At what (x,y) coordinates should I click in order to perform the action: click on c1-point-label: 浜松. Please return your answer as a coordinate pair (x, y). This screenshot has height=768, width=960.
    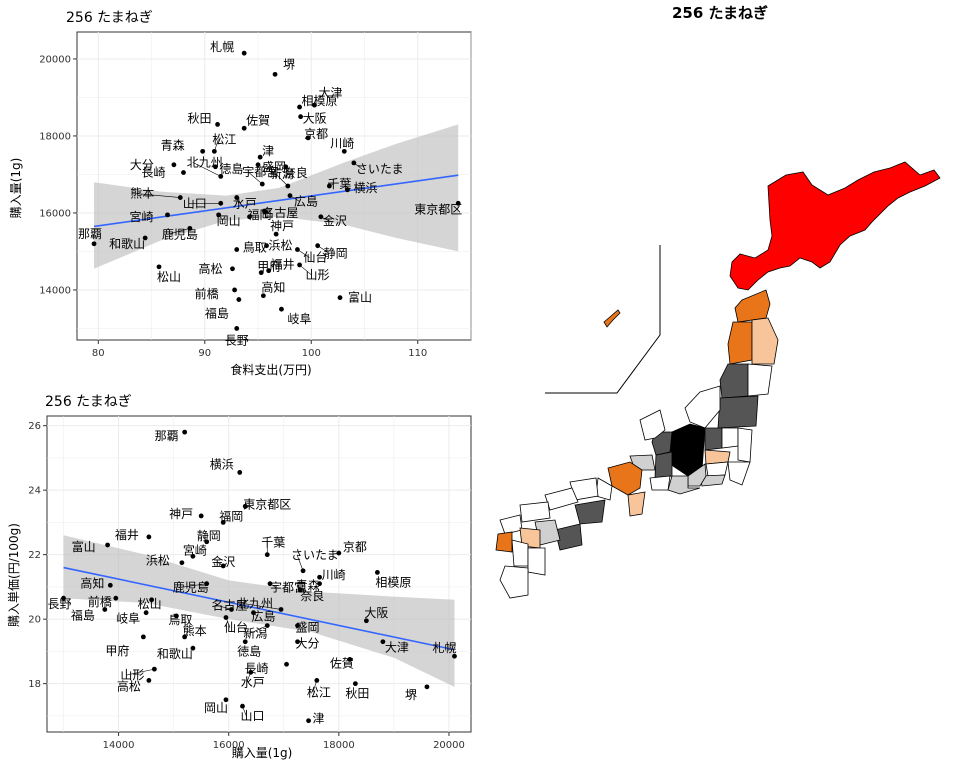
    Looking at the image, I should click on (281, 246).